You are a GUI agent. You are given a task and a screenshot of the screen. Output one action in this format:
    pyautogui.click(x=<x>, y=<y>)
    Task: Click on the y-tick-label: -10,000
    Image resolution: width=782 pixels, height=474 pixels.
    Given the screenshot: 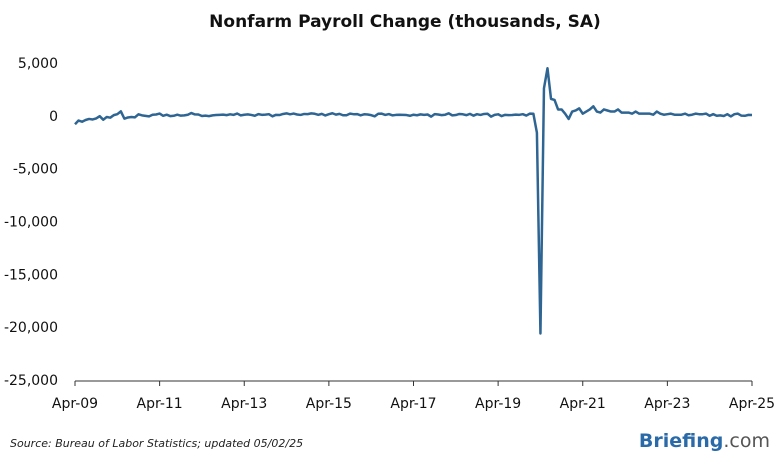 What is the action you would take?
    pyautogui.click(x=31, y=223)
    